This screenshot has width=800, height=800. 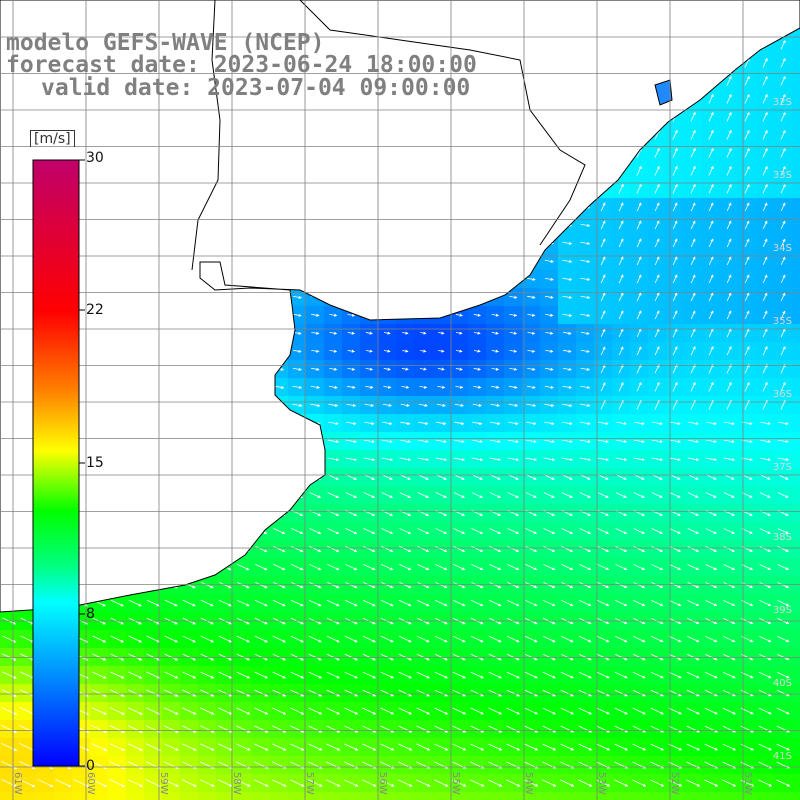 What do you see at coordinates (90, 783) in the screenshot?
I see `lon-label: 60W` at bounding box center [90, 783].